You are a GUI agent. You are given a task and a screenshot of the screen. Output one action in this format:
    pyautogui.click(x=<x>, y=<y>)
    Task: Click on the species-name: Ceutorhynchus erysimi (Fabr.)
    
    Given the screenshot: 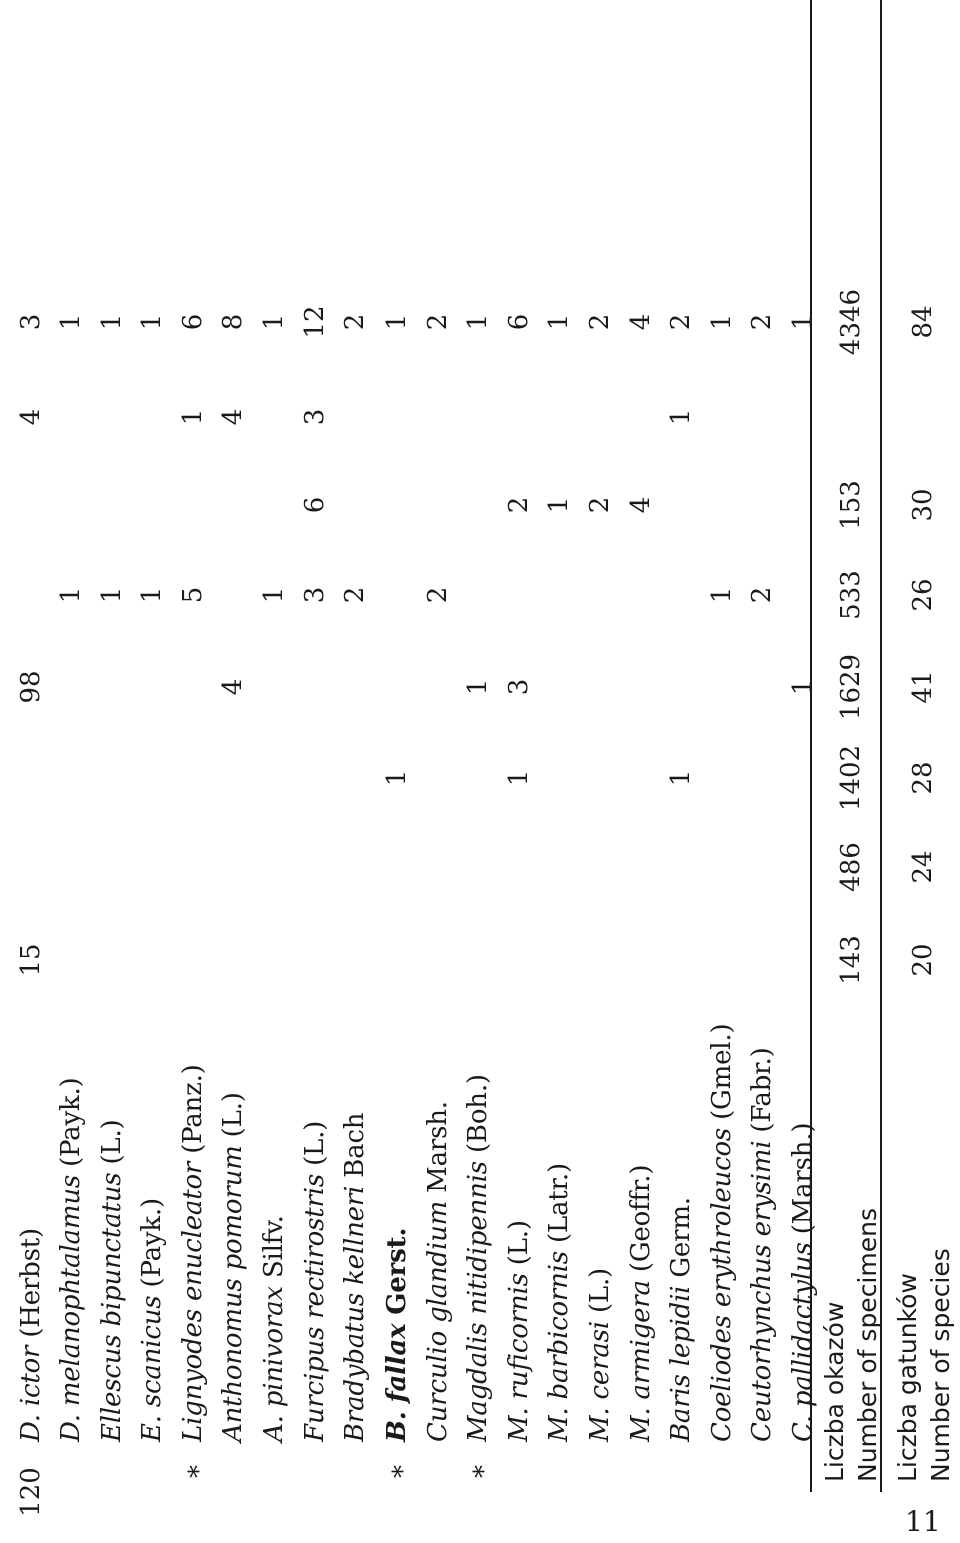 What is the action you would take?
    pyautogui.click(x=762, y=1244)
    